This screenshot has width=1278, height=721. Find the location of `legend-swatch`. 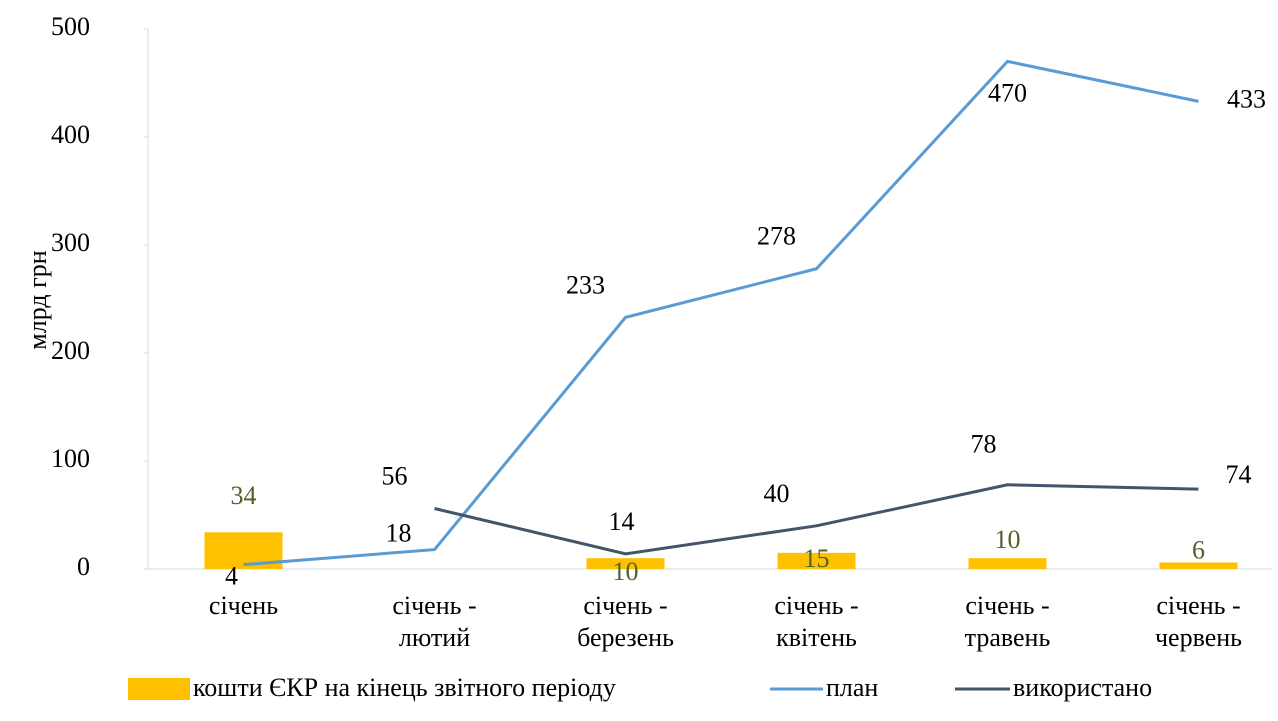

legend-swatch is located at coordinates (159, 689).